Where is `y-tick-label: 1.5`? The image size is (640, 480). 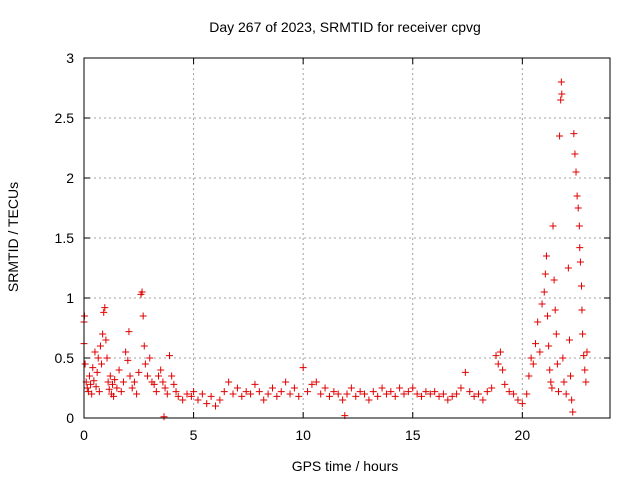
y-tick-label: 1.5 is located at coordinates (65, 238).